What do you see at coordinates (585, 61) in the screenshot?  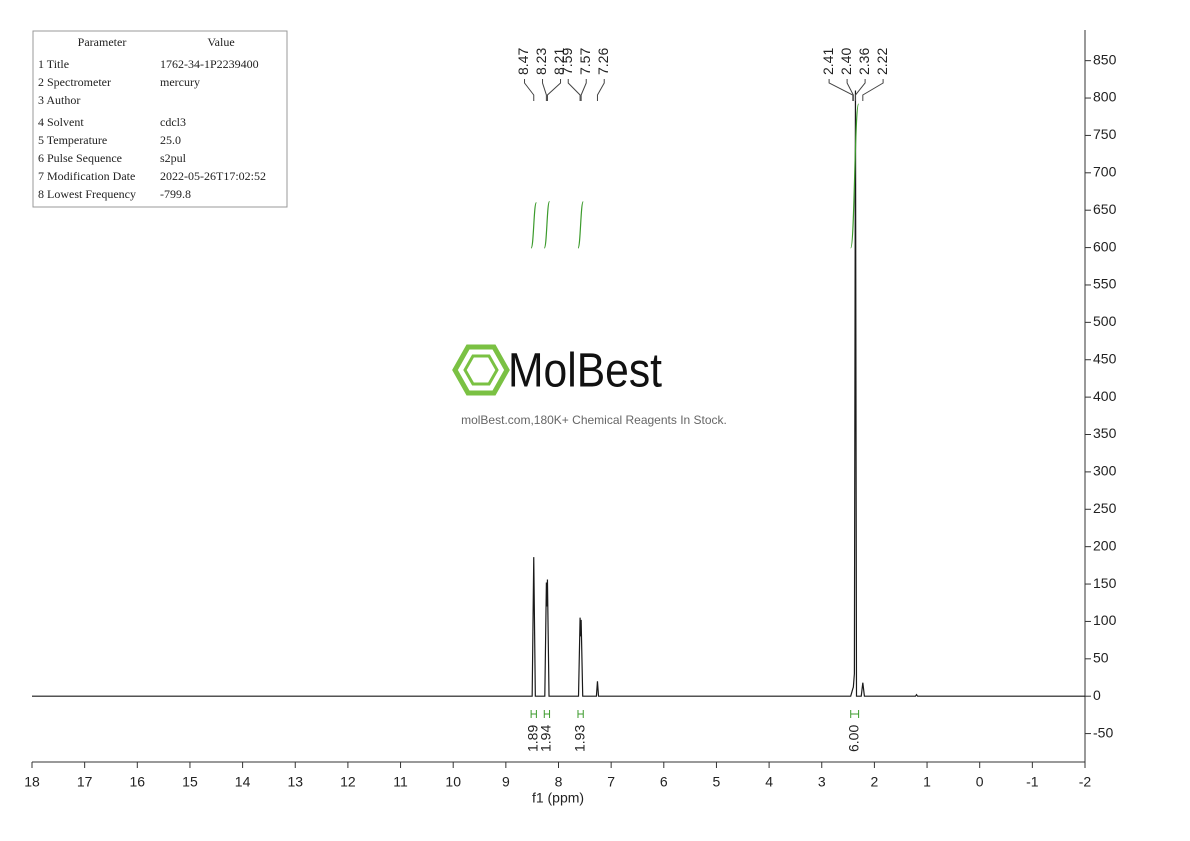 I see `peak-label: 7.57` at bounding box center [585, 61].